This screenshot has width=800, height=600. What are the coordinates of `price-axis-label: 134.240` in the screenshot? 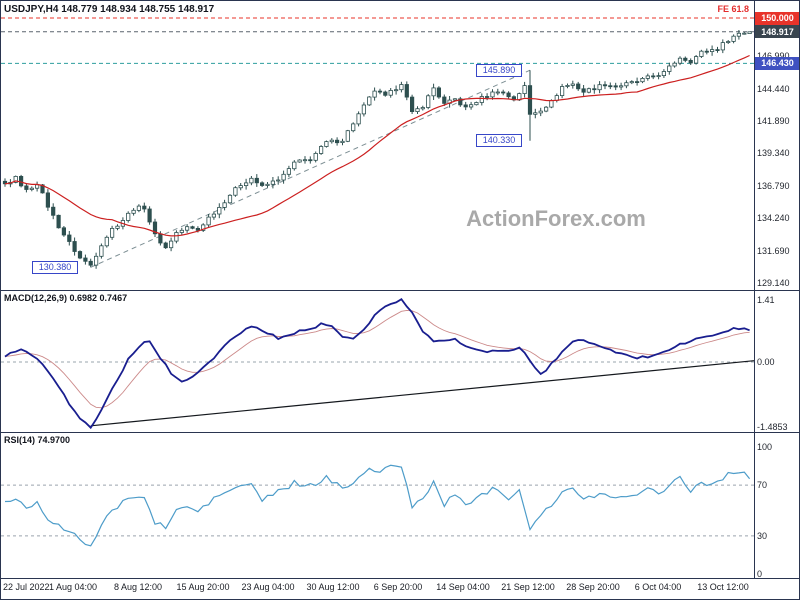 It's located at (773, 218).